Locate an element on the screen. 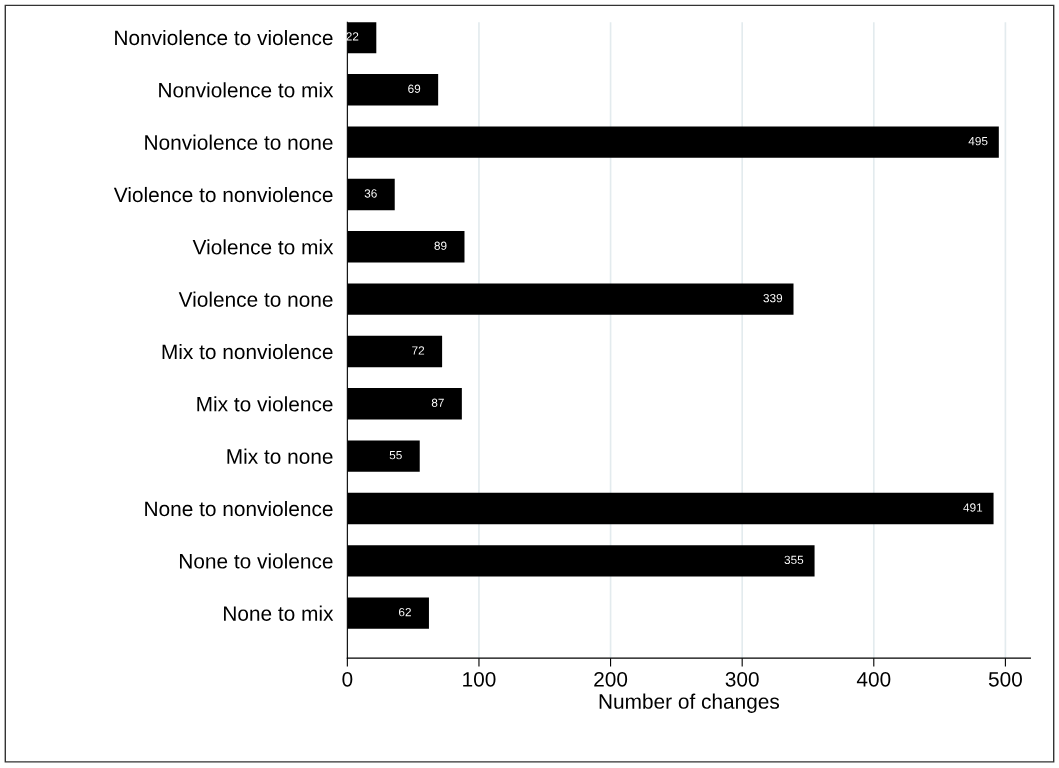 The image size is (1059, 768). data-label: 72 is located at coordinates (418, 350).